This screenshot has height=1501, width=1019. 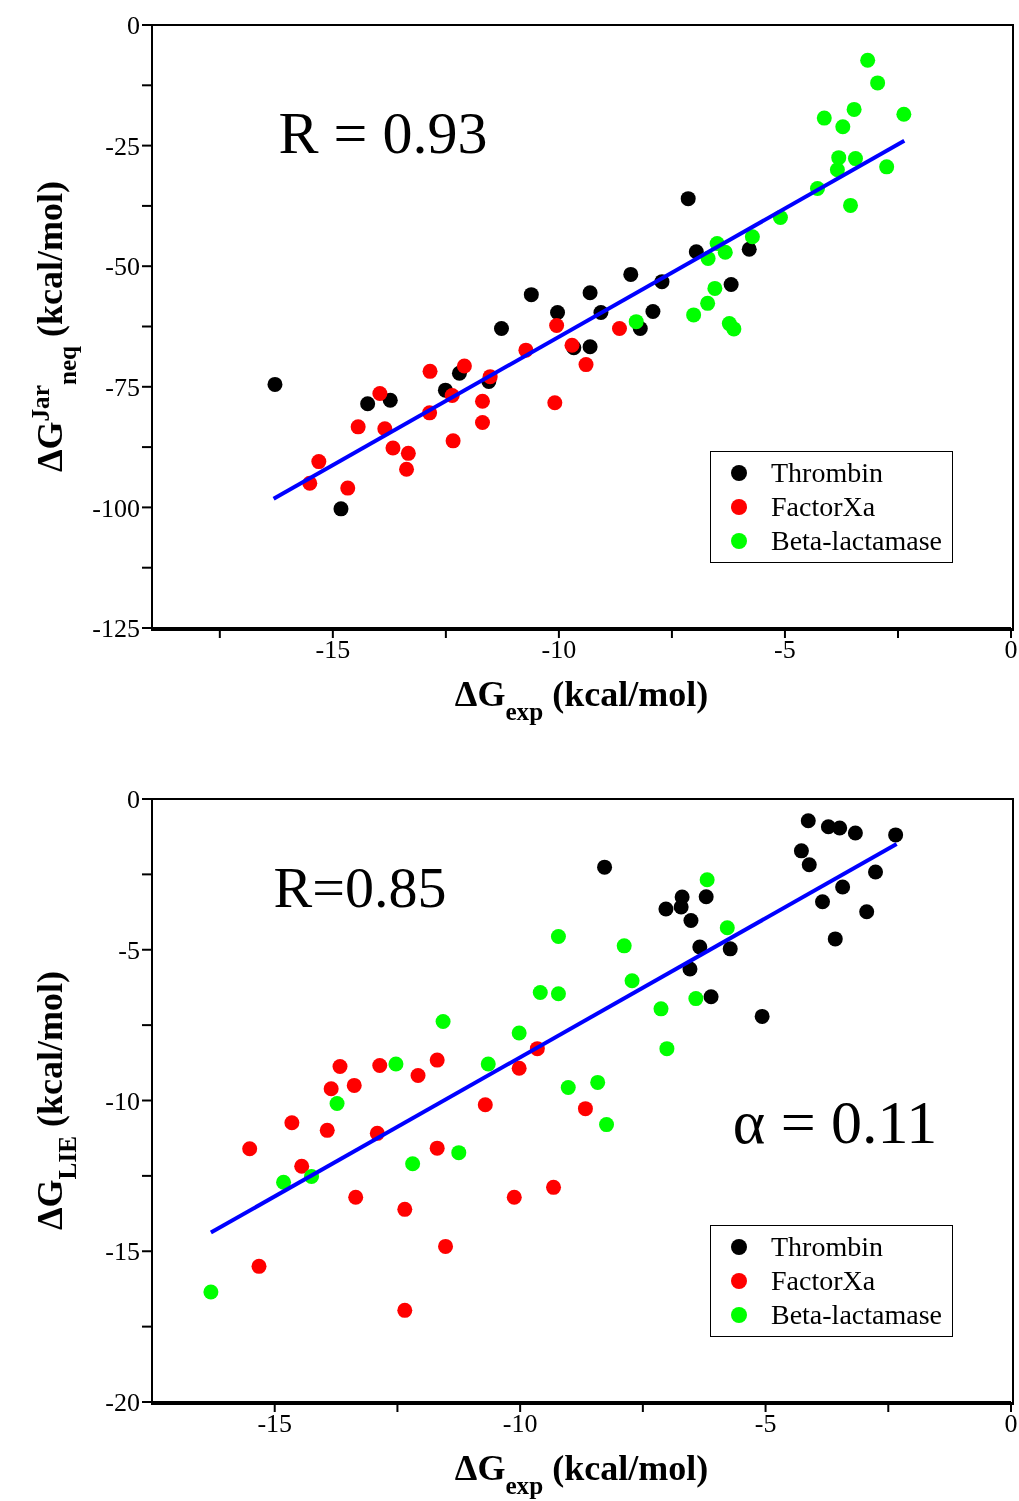 What do you see at coordinates (383, 133) in the screenshot?
I see `annotation: R = 0.93` at bounding box center [383, 133].